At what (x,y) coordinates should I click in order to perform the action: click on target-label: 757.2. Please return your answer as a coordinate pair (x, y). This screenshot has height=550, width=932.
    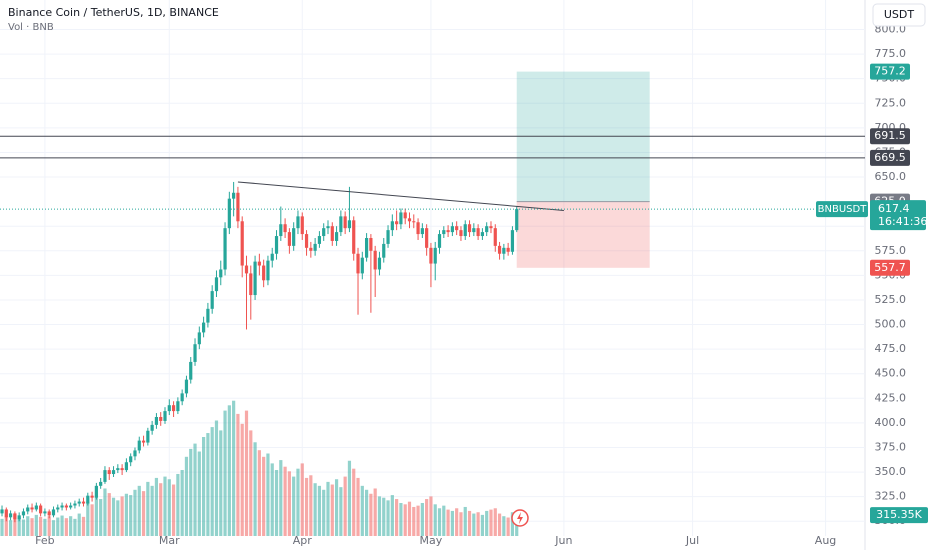
    Looking at the image, I should click on (890, 71).